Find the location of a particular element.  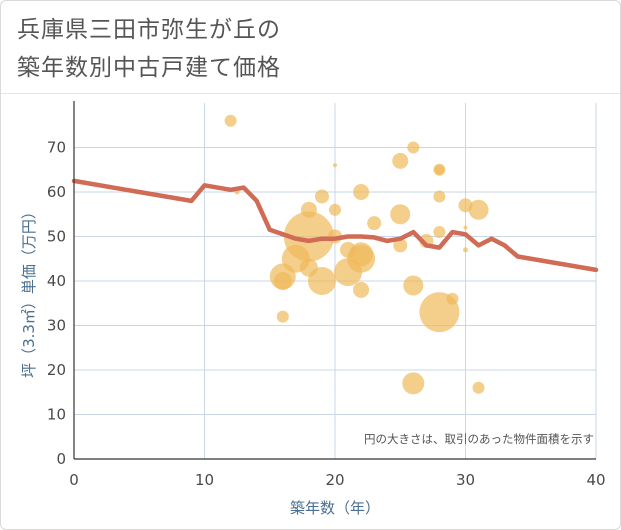

x-tick-label: 30 is located at coordinates (465, 480).